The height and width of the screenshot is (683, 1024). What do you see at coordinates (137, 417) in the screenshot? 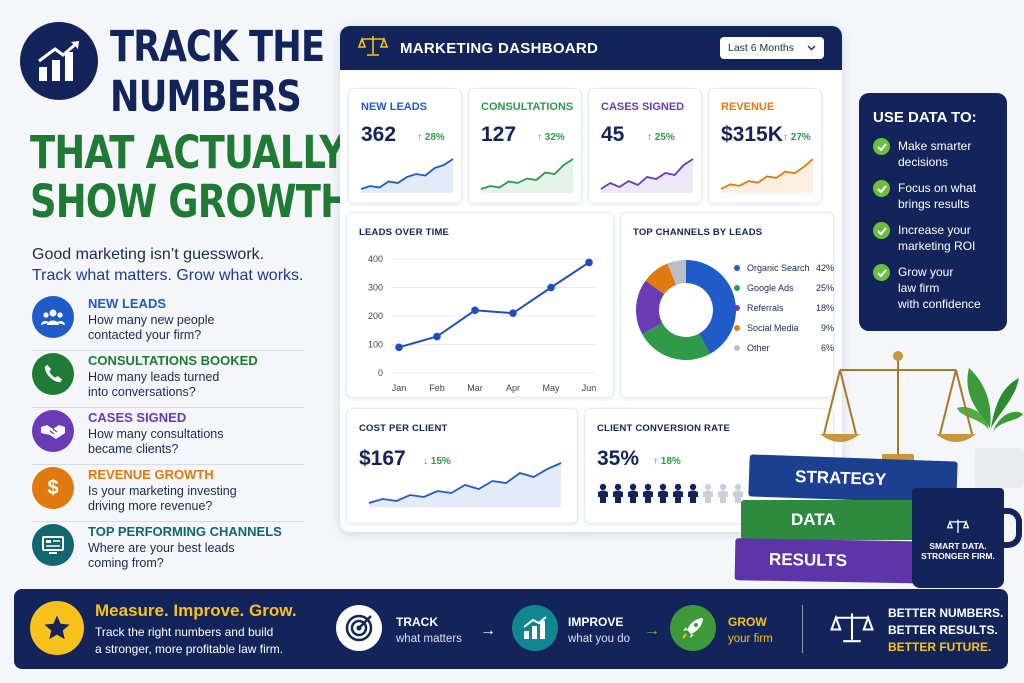
I see `feature-title: CASES SIGNED` at bounding box center [137, 417].